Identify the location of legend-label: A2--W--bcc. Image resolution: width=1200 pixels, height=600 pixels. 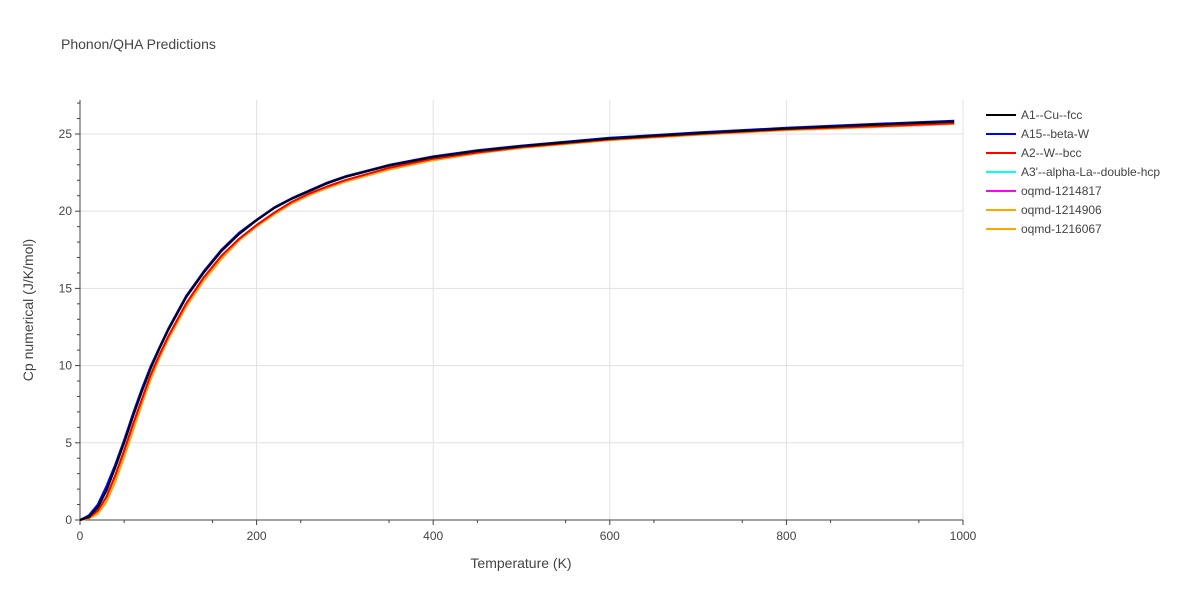
(1051, 153).